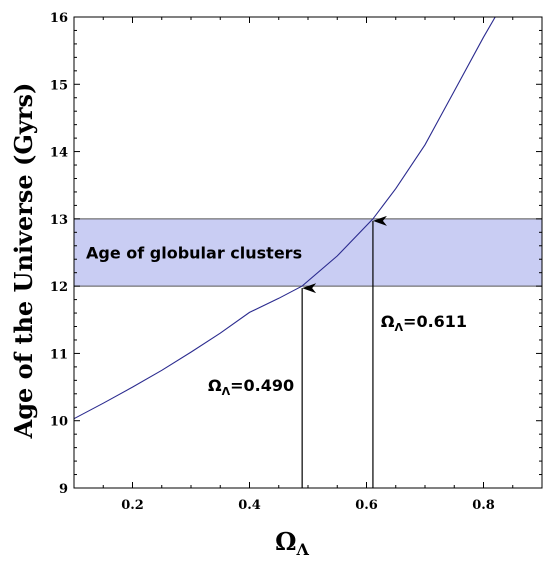 This screenshot has height=563, width=544. What do you see at coordinates (59, 18) in the screenshot?
I see `y-tick-label: 16` at bounding box center [59, 18].